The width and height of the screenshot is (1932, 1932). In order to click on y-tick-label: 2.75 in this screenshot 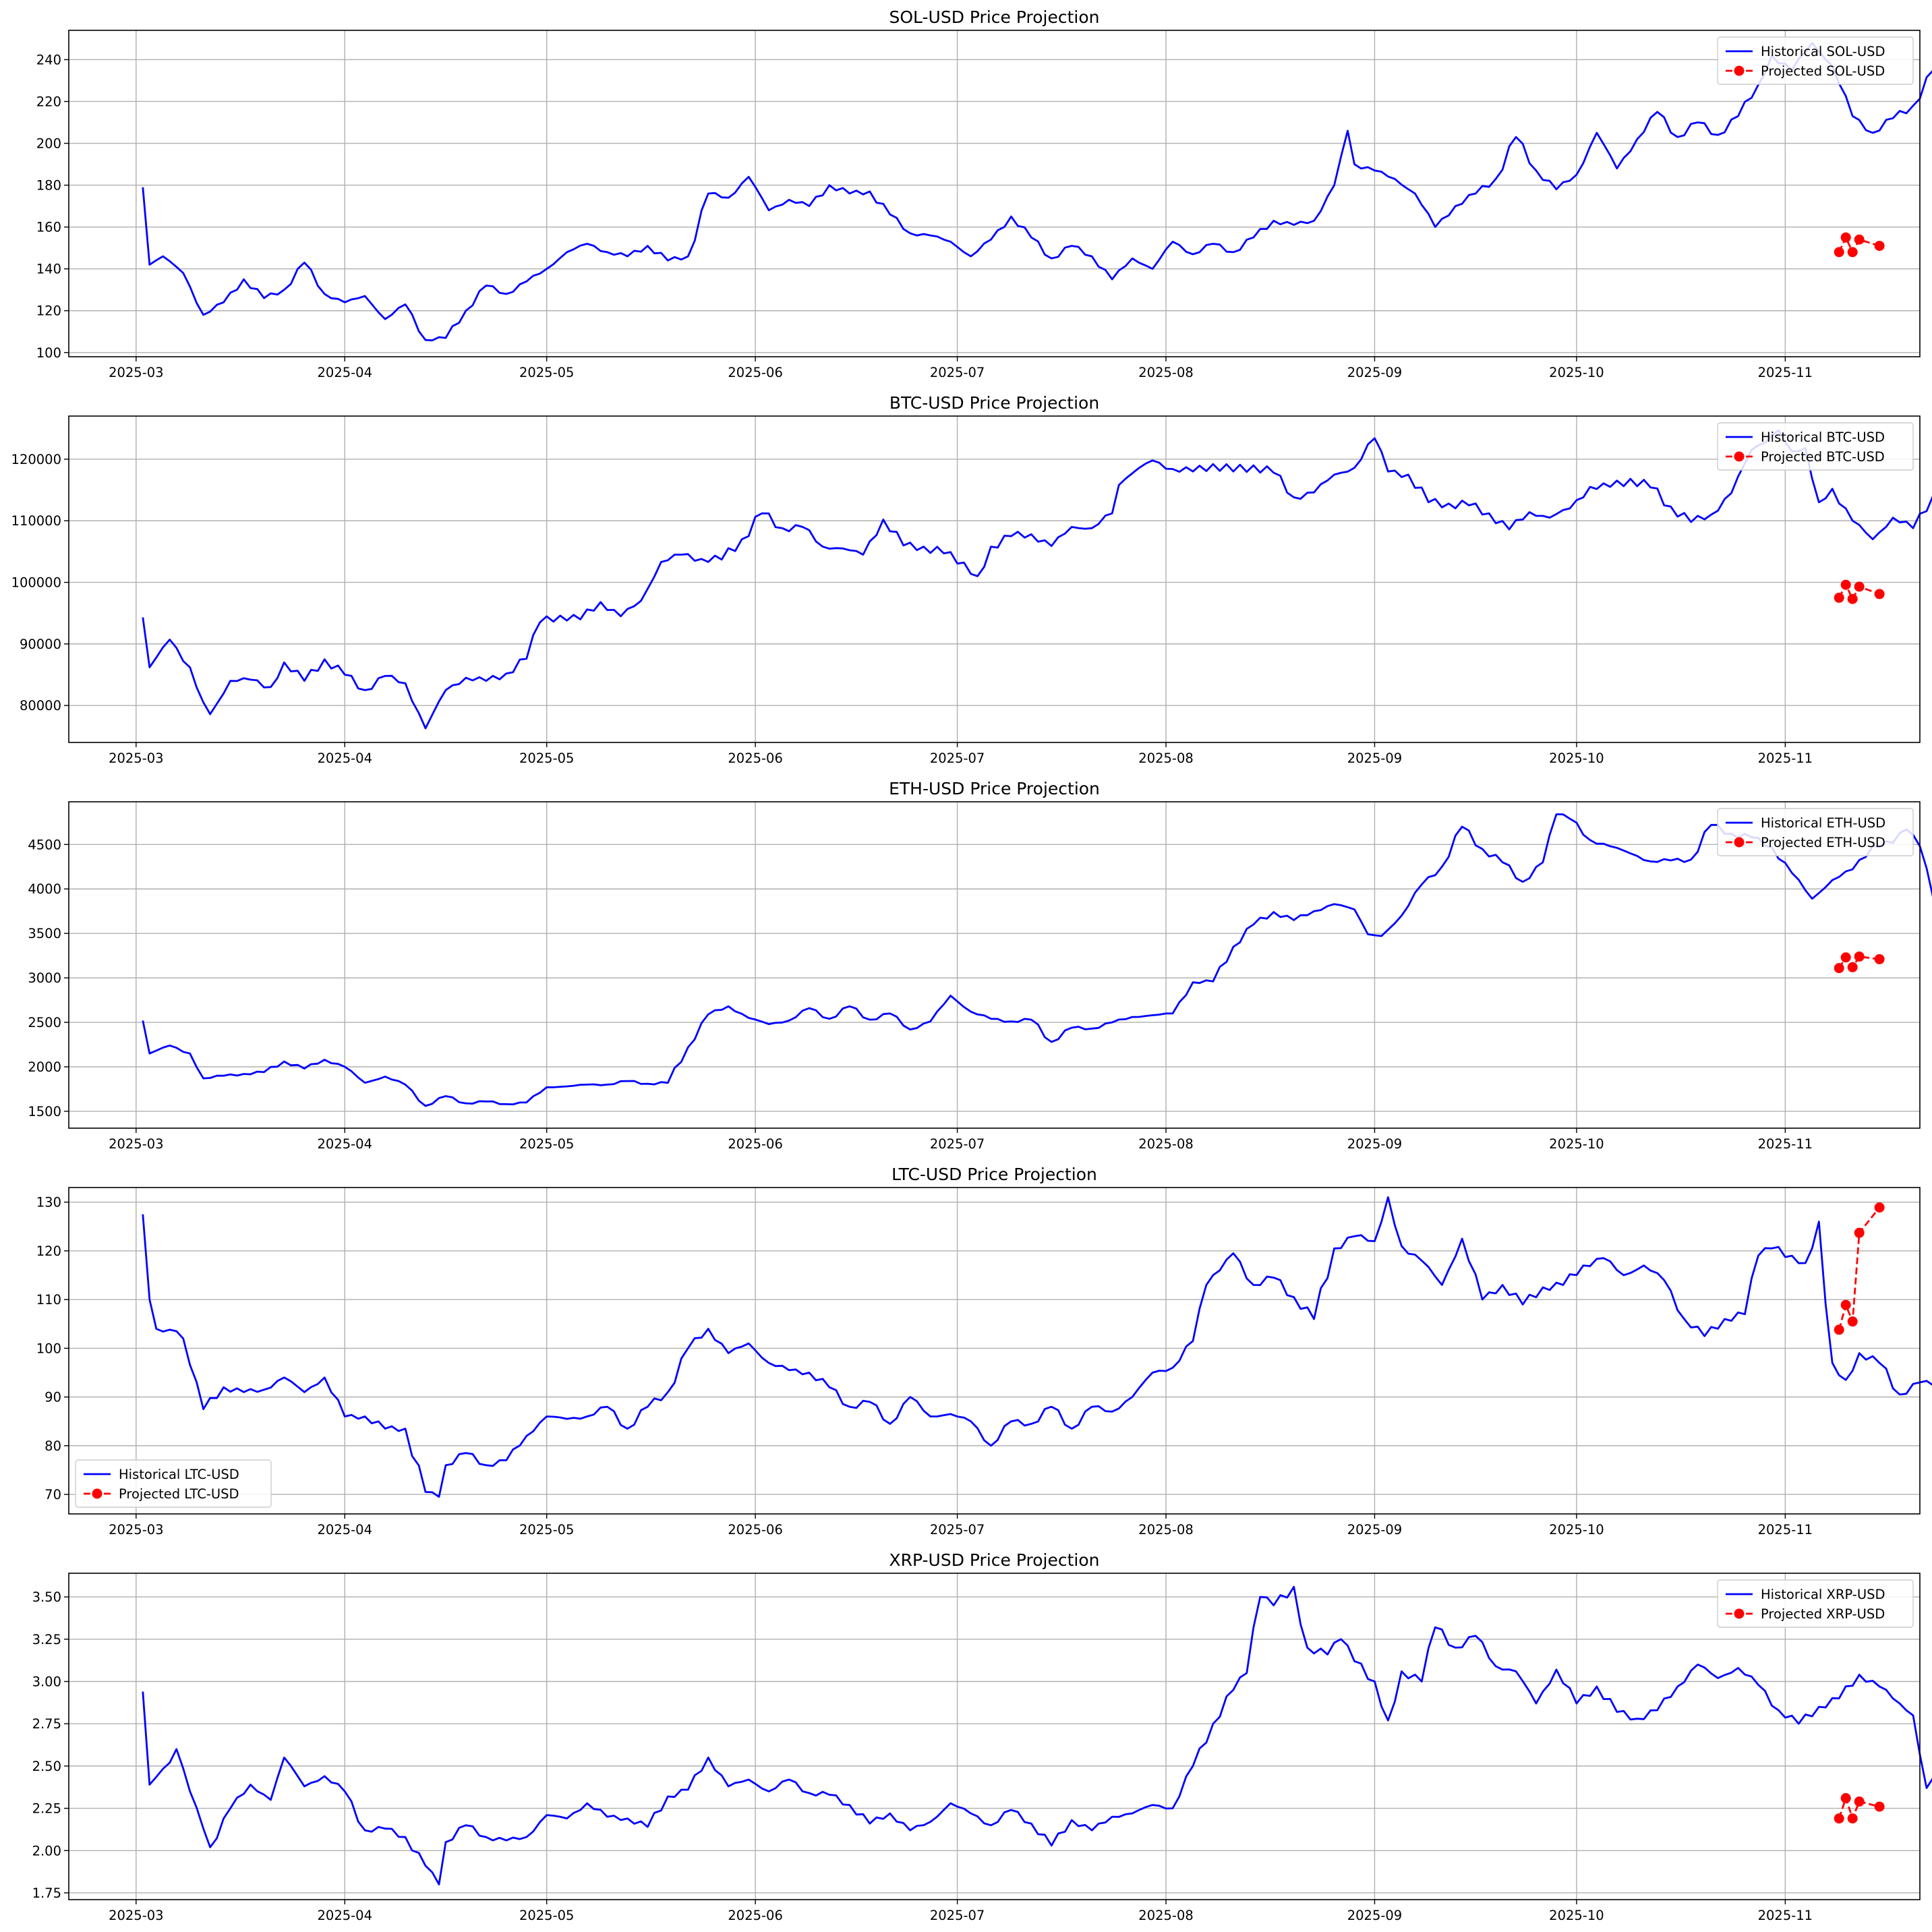, I will do `click(47, 1724)`.